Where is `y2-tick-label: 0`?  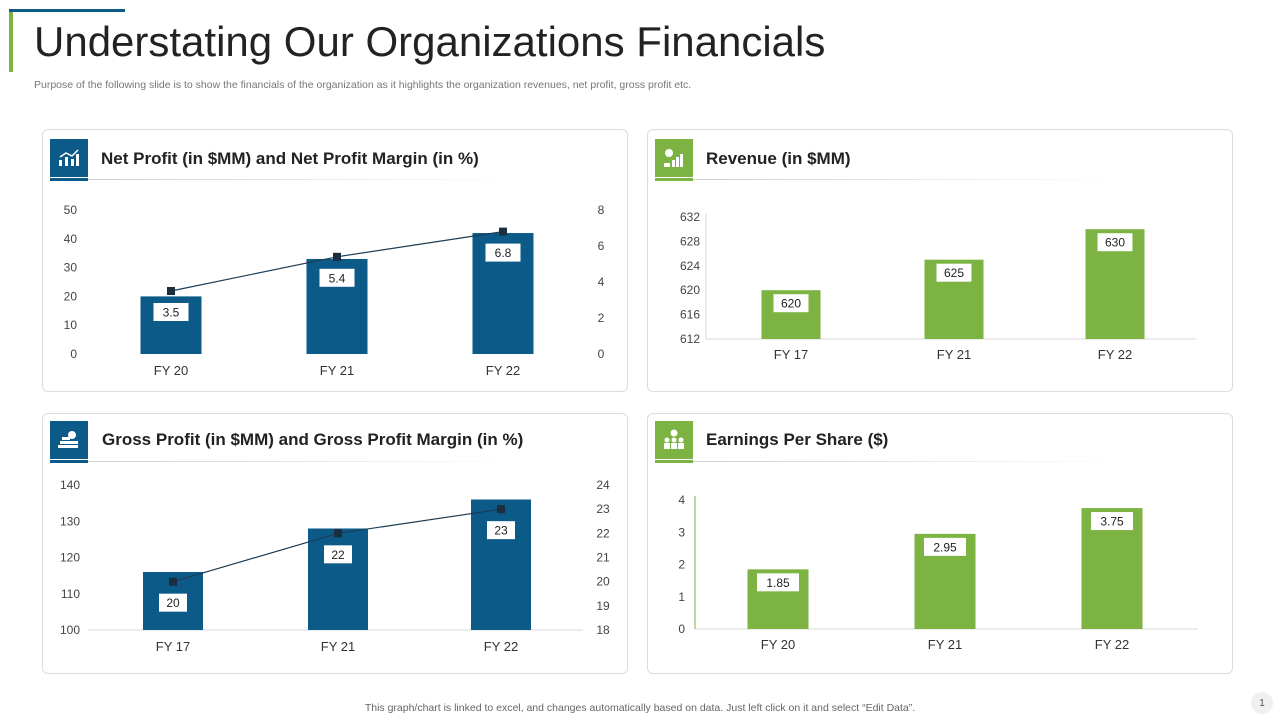
y2-tick-label: 0 is located at coordinates (601, 354).